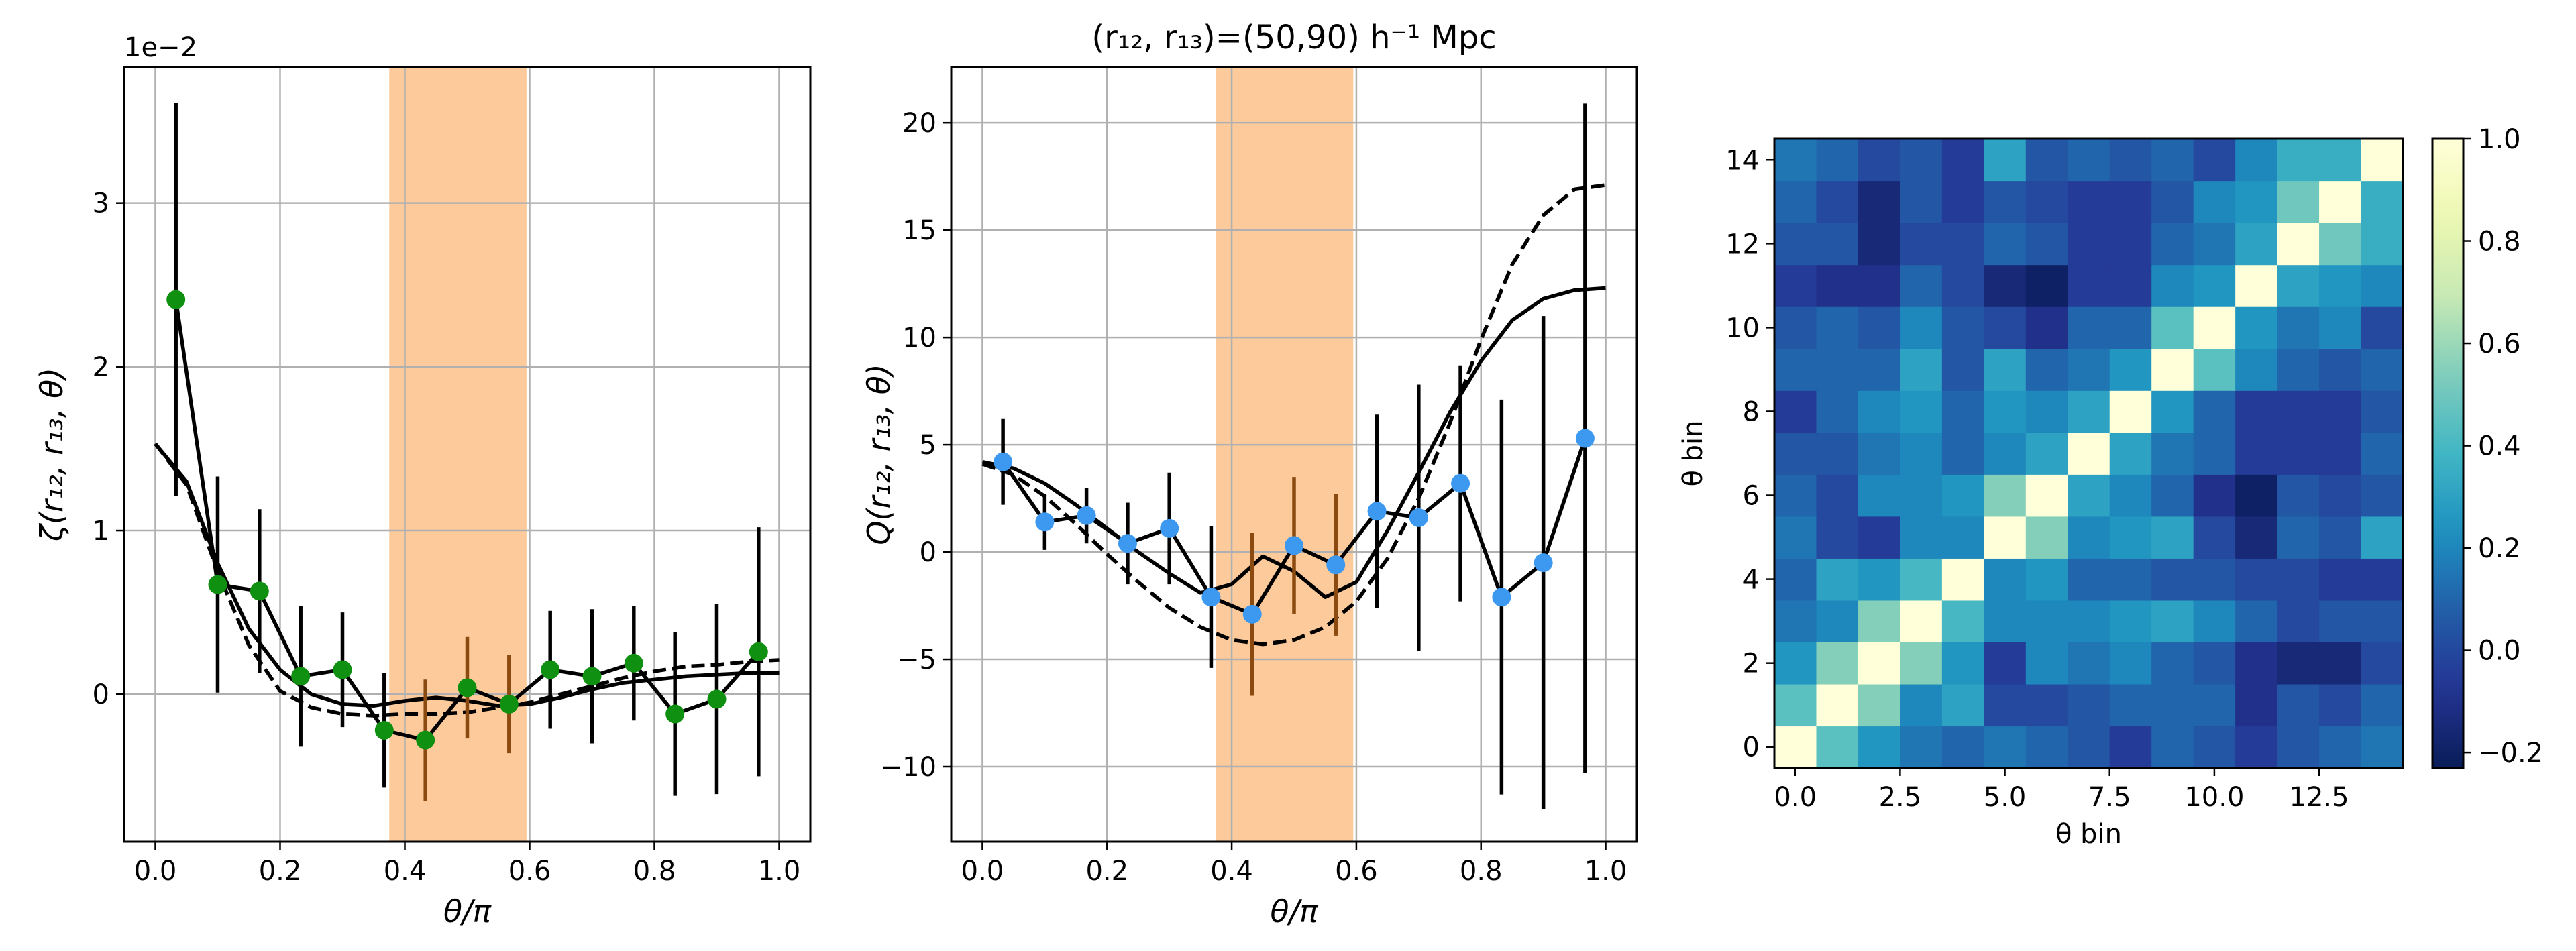 This screenshot has width=2576, height=951. I want to click on heatmap-ytick-label: 8, so click(1751, 411).